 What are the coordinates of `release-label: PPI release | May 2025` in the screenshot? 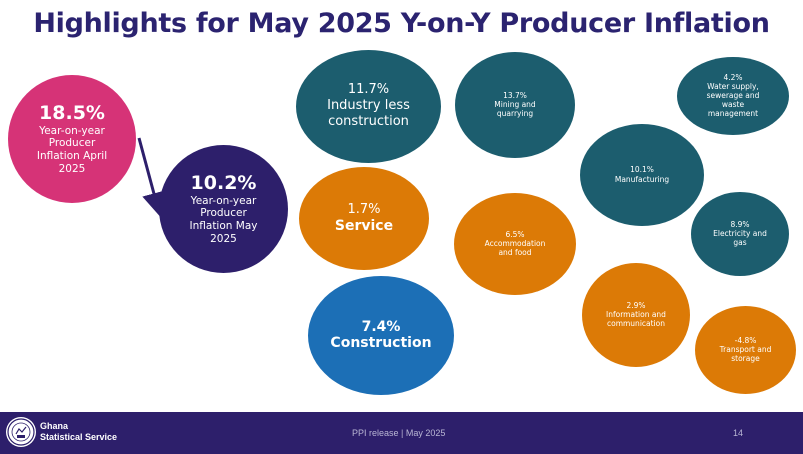 It's located at (399, 433).